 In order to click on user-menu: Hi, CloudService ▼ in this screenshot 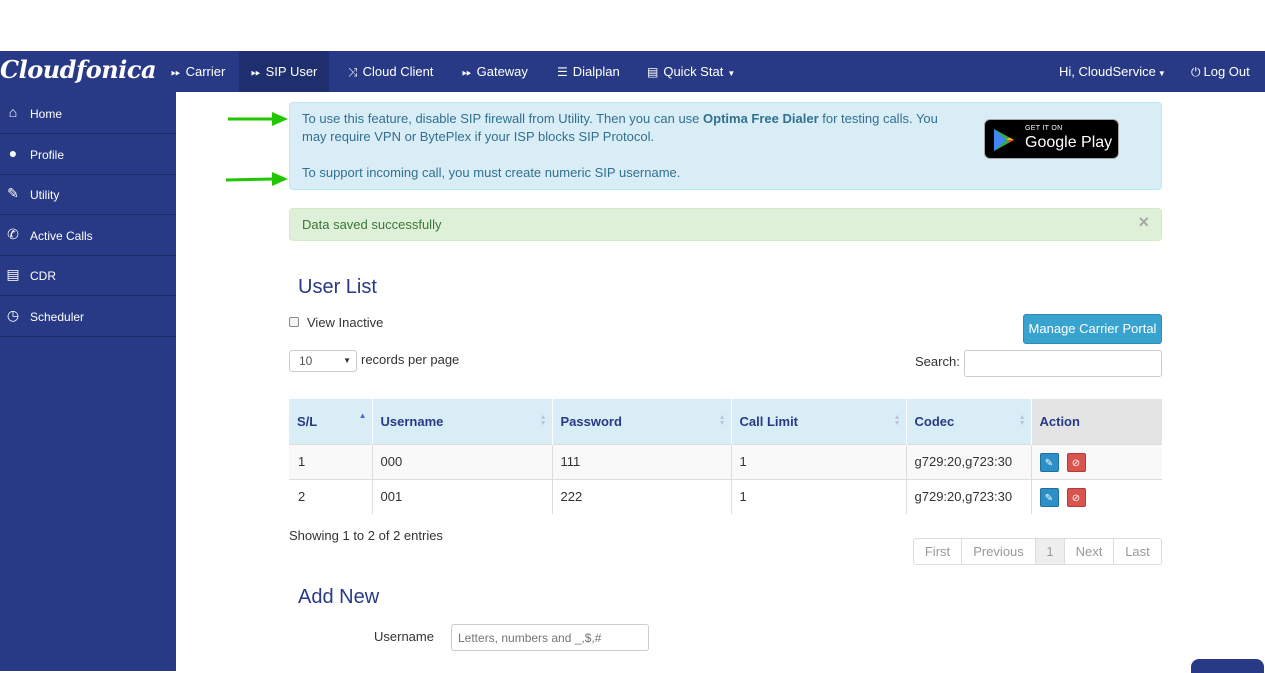, I will do `click(1112, 71)`.